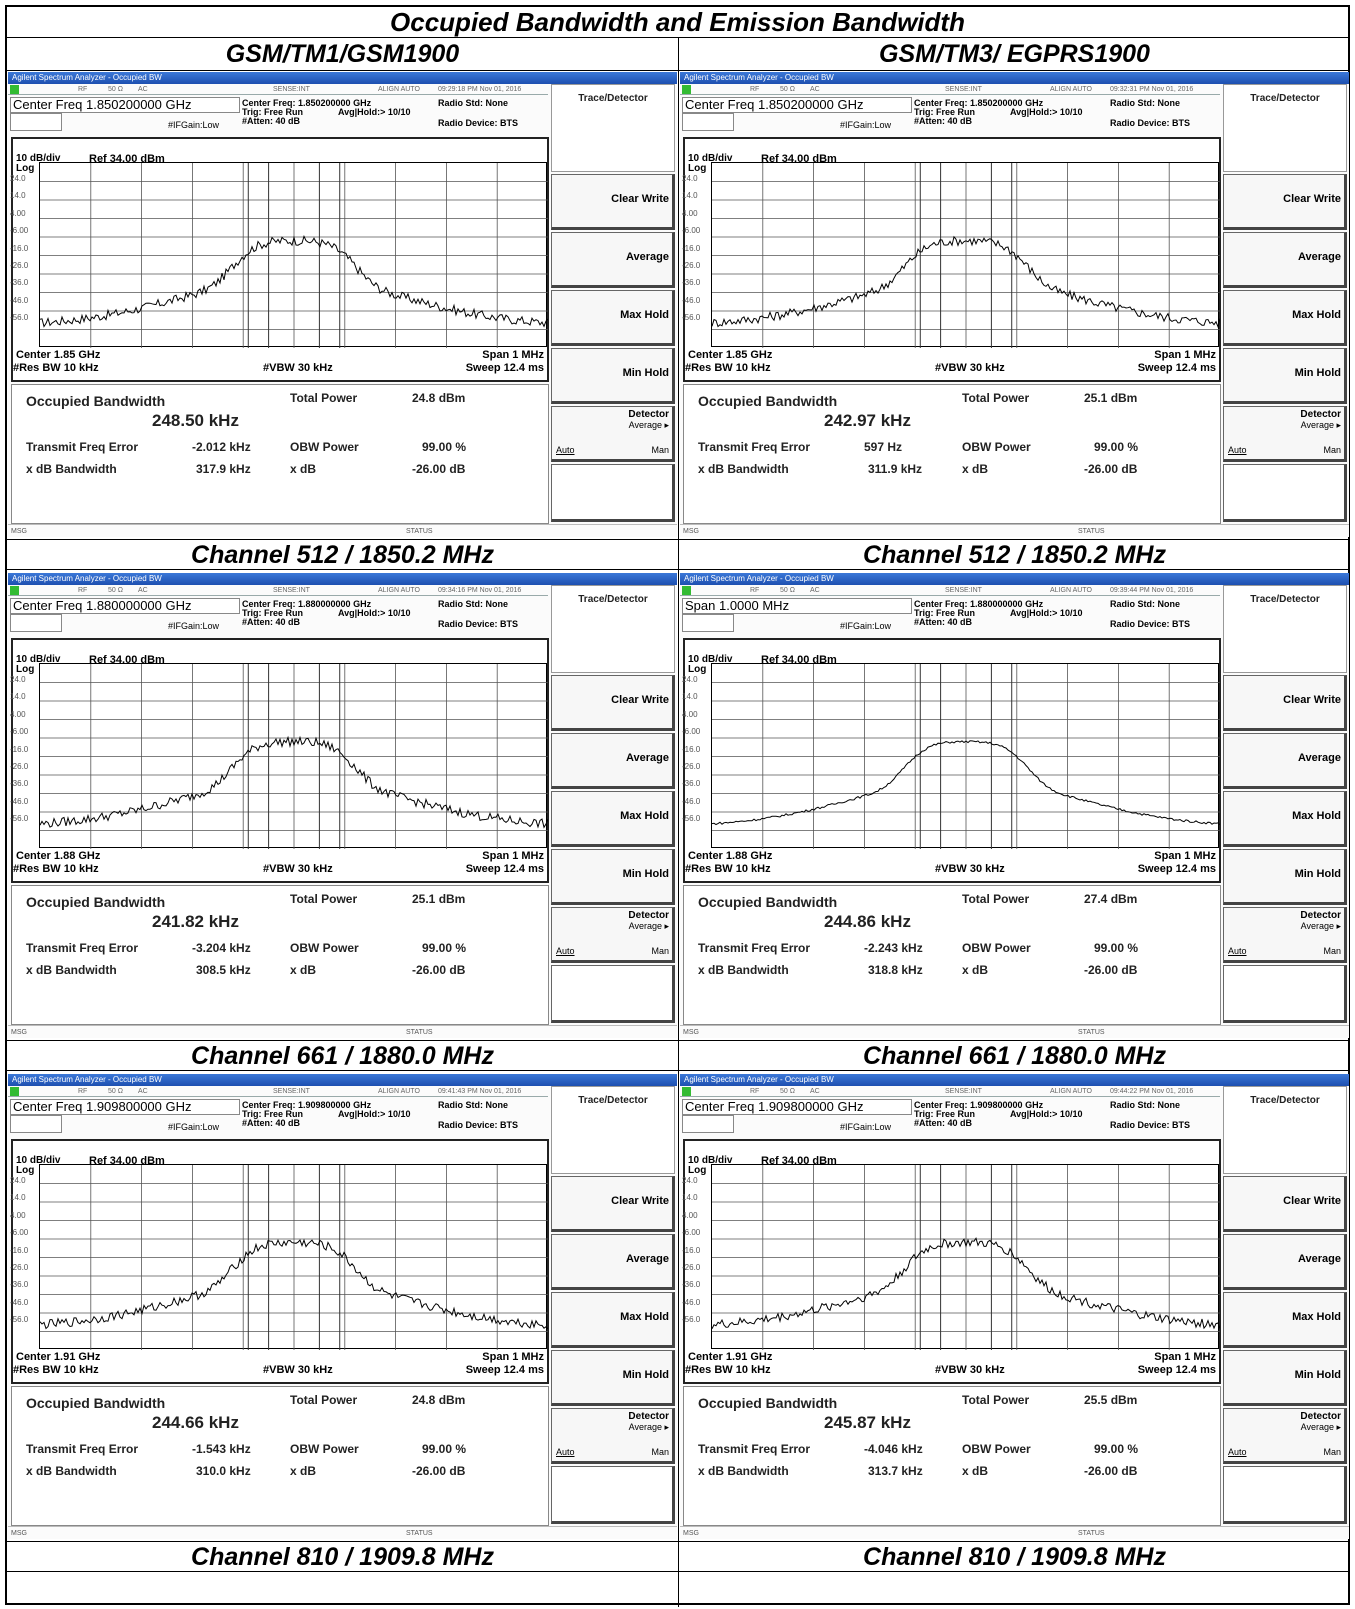 This screenshot has width=1355, height=1609. Describe the element at coordinates (324, 899) in the screenshot. I see `total-power-label: Total Power` at that location.